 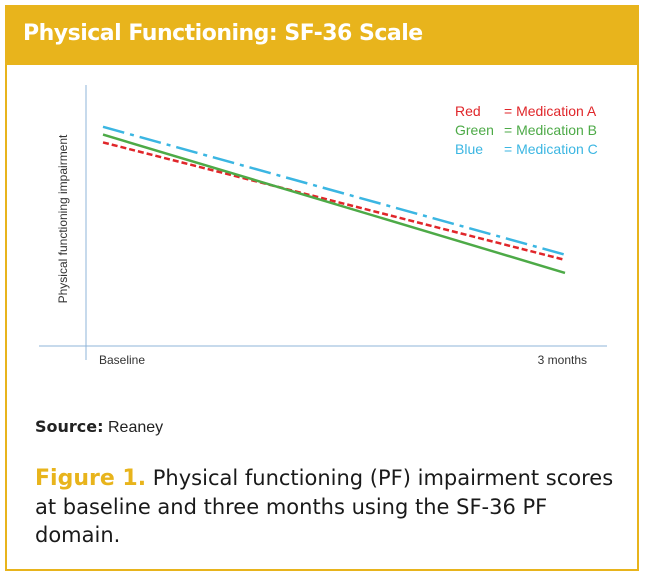 What do you see at coordinates (550, 130) in the screenshot?
I see `legend-label-green: = Medication B` at bounding box center [550, 130].